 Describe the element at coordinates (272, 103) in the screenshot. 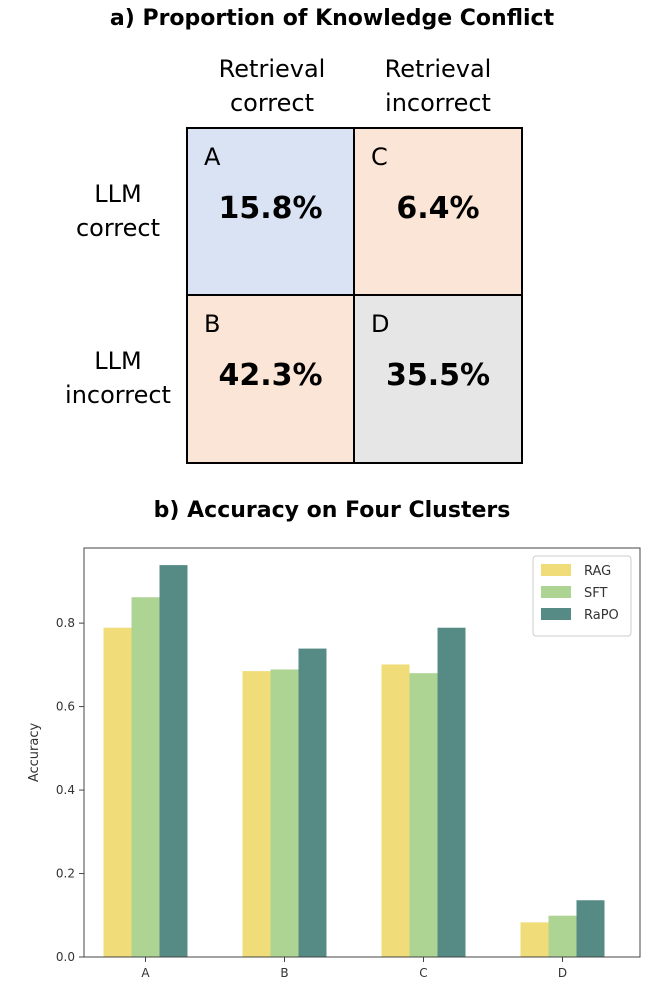

I see `col-header-line: correct` at that location.